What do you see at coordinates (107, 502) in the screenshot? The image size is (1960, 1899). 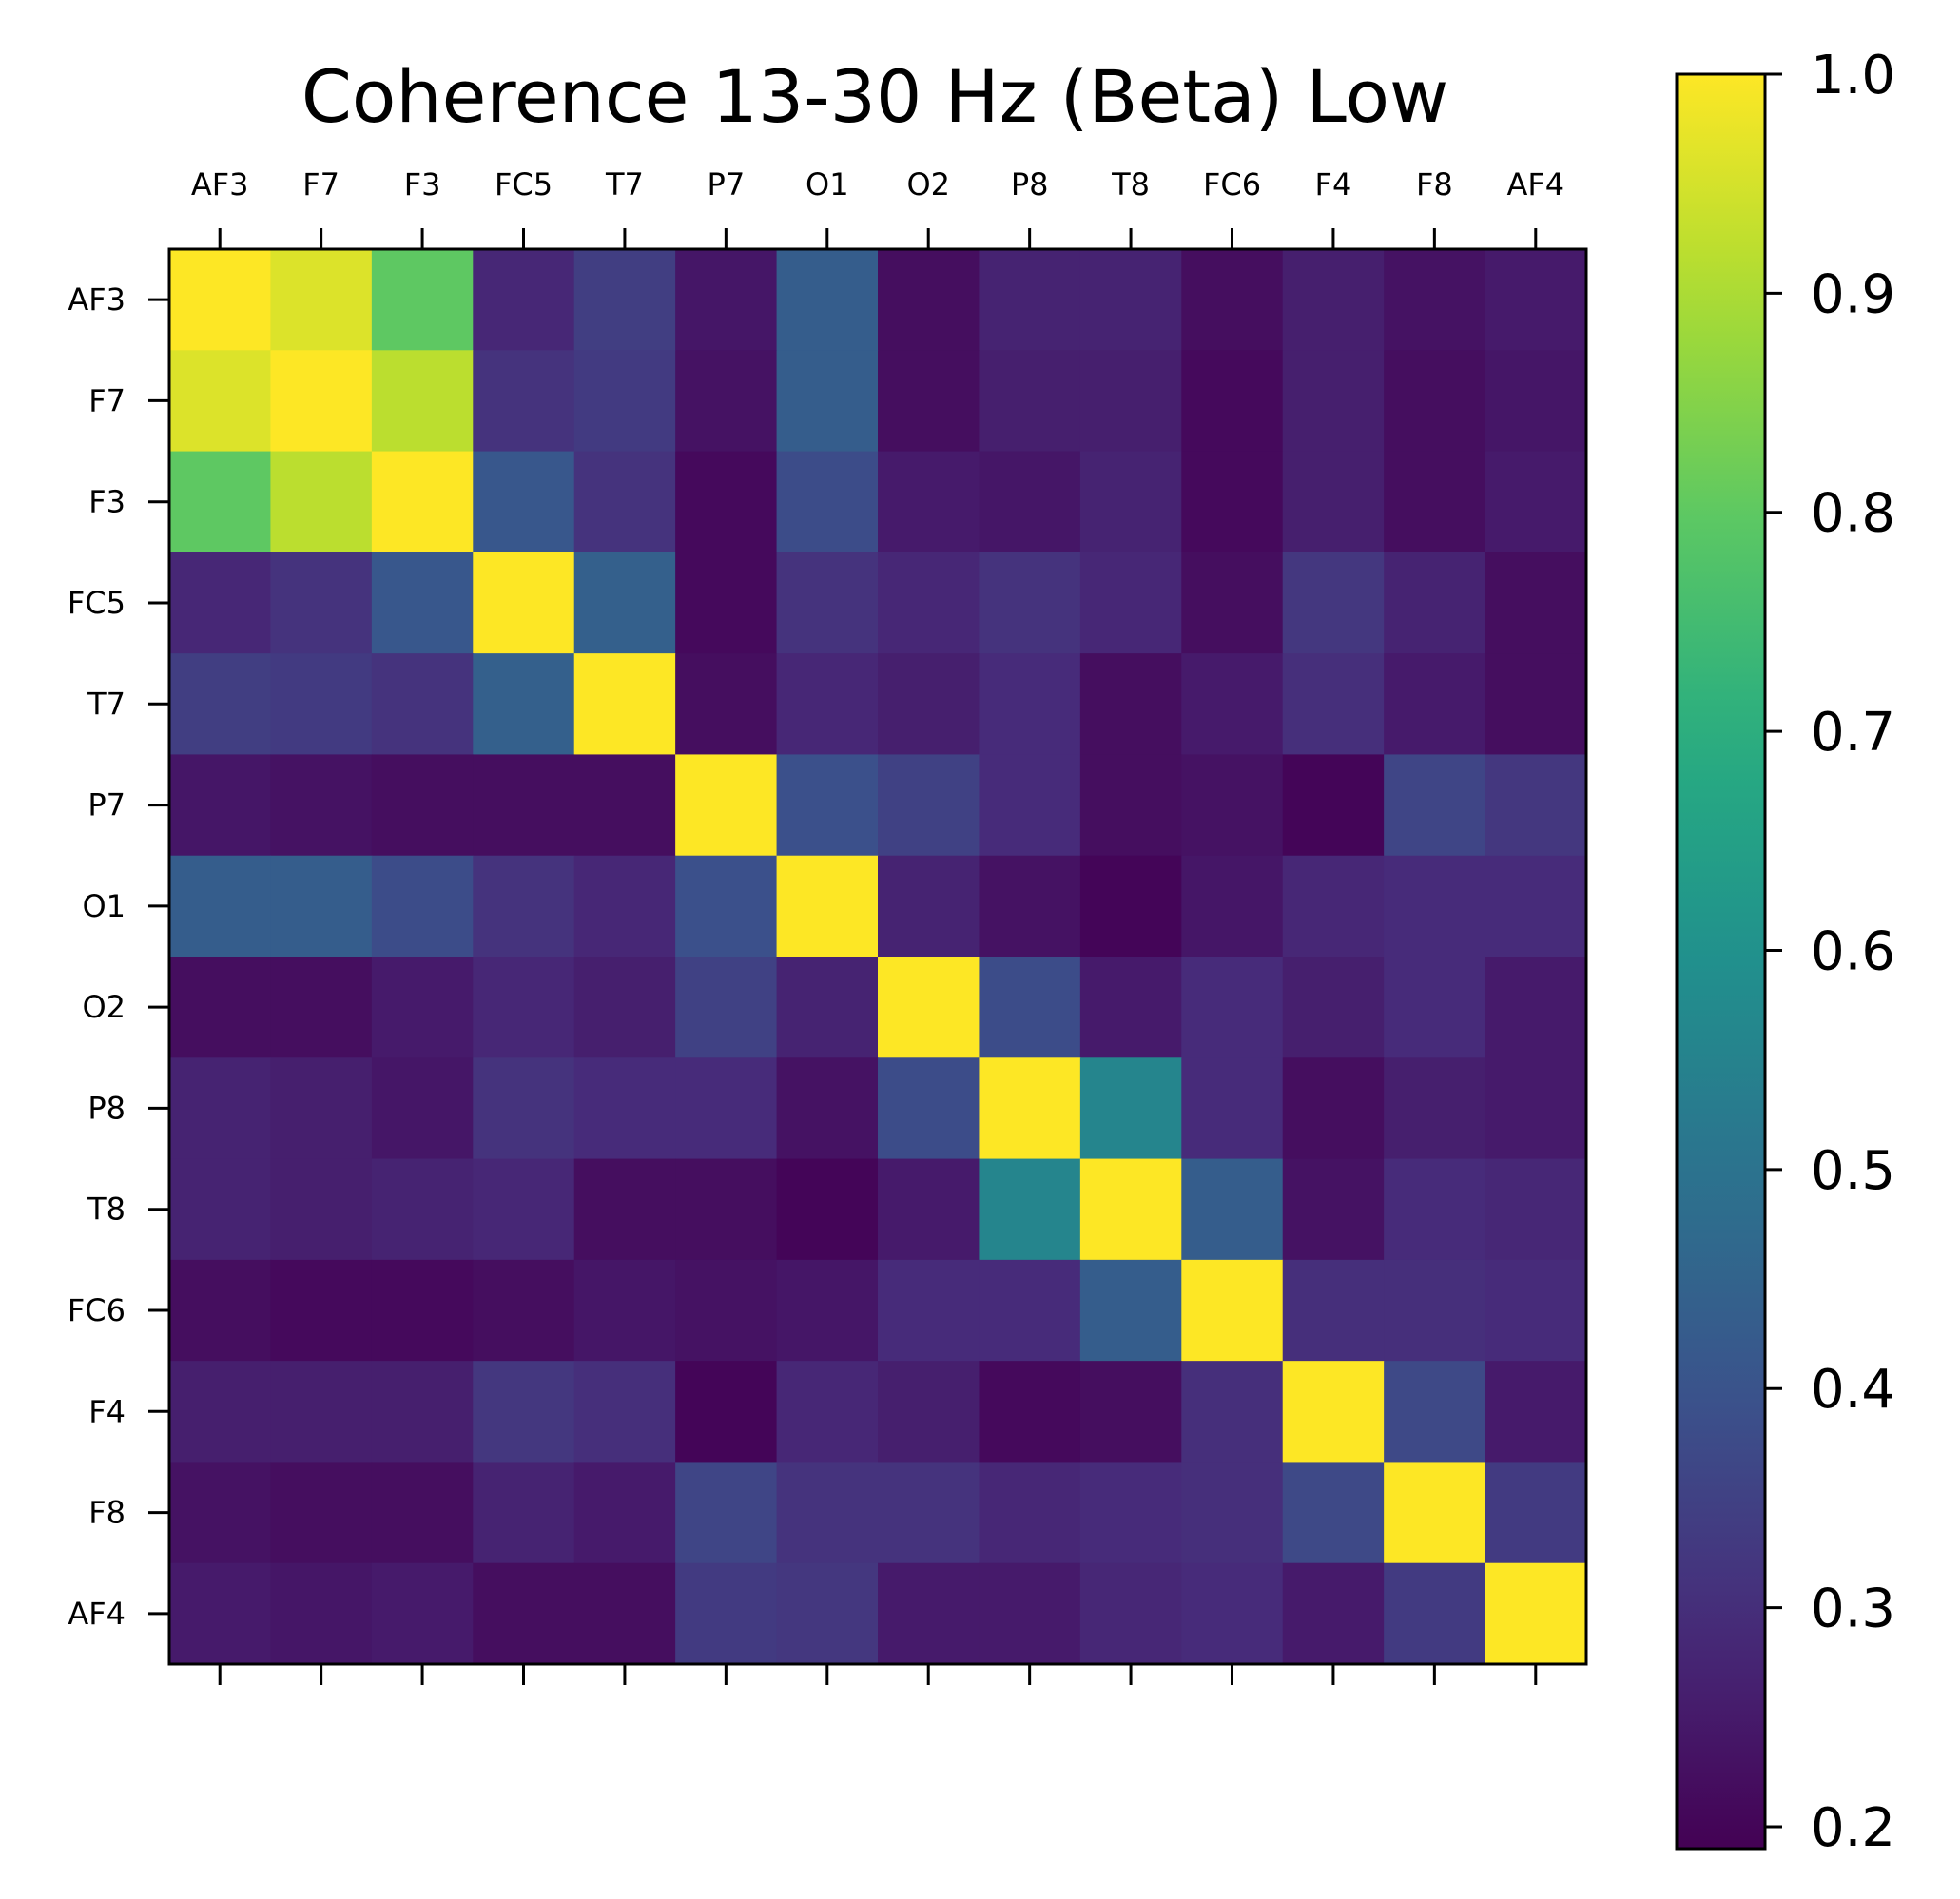 I see `y-tick-label: F3` at bounding box center [107, 502].